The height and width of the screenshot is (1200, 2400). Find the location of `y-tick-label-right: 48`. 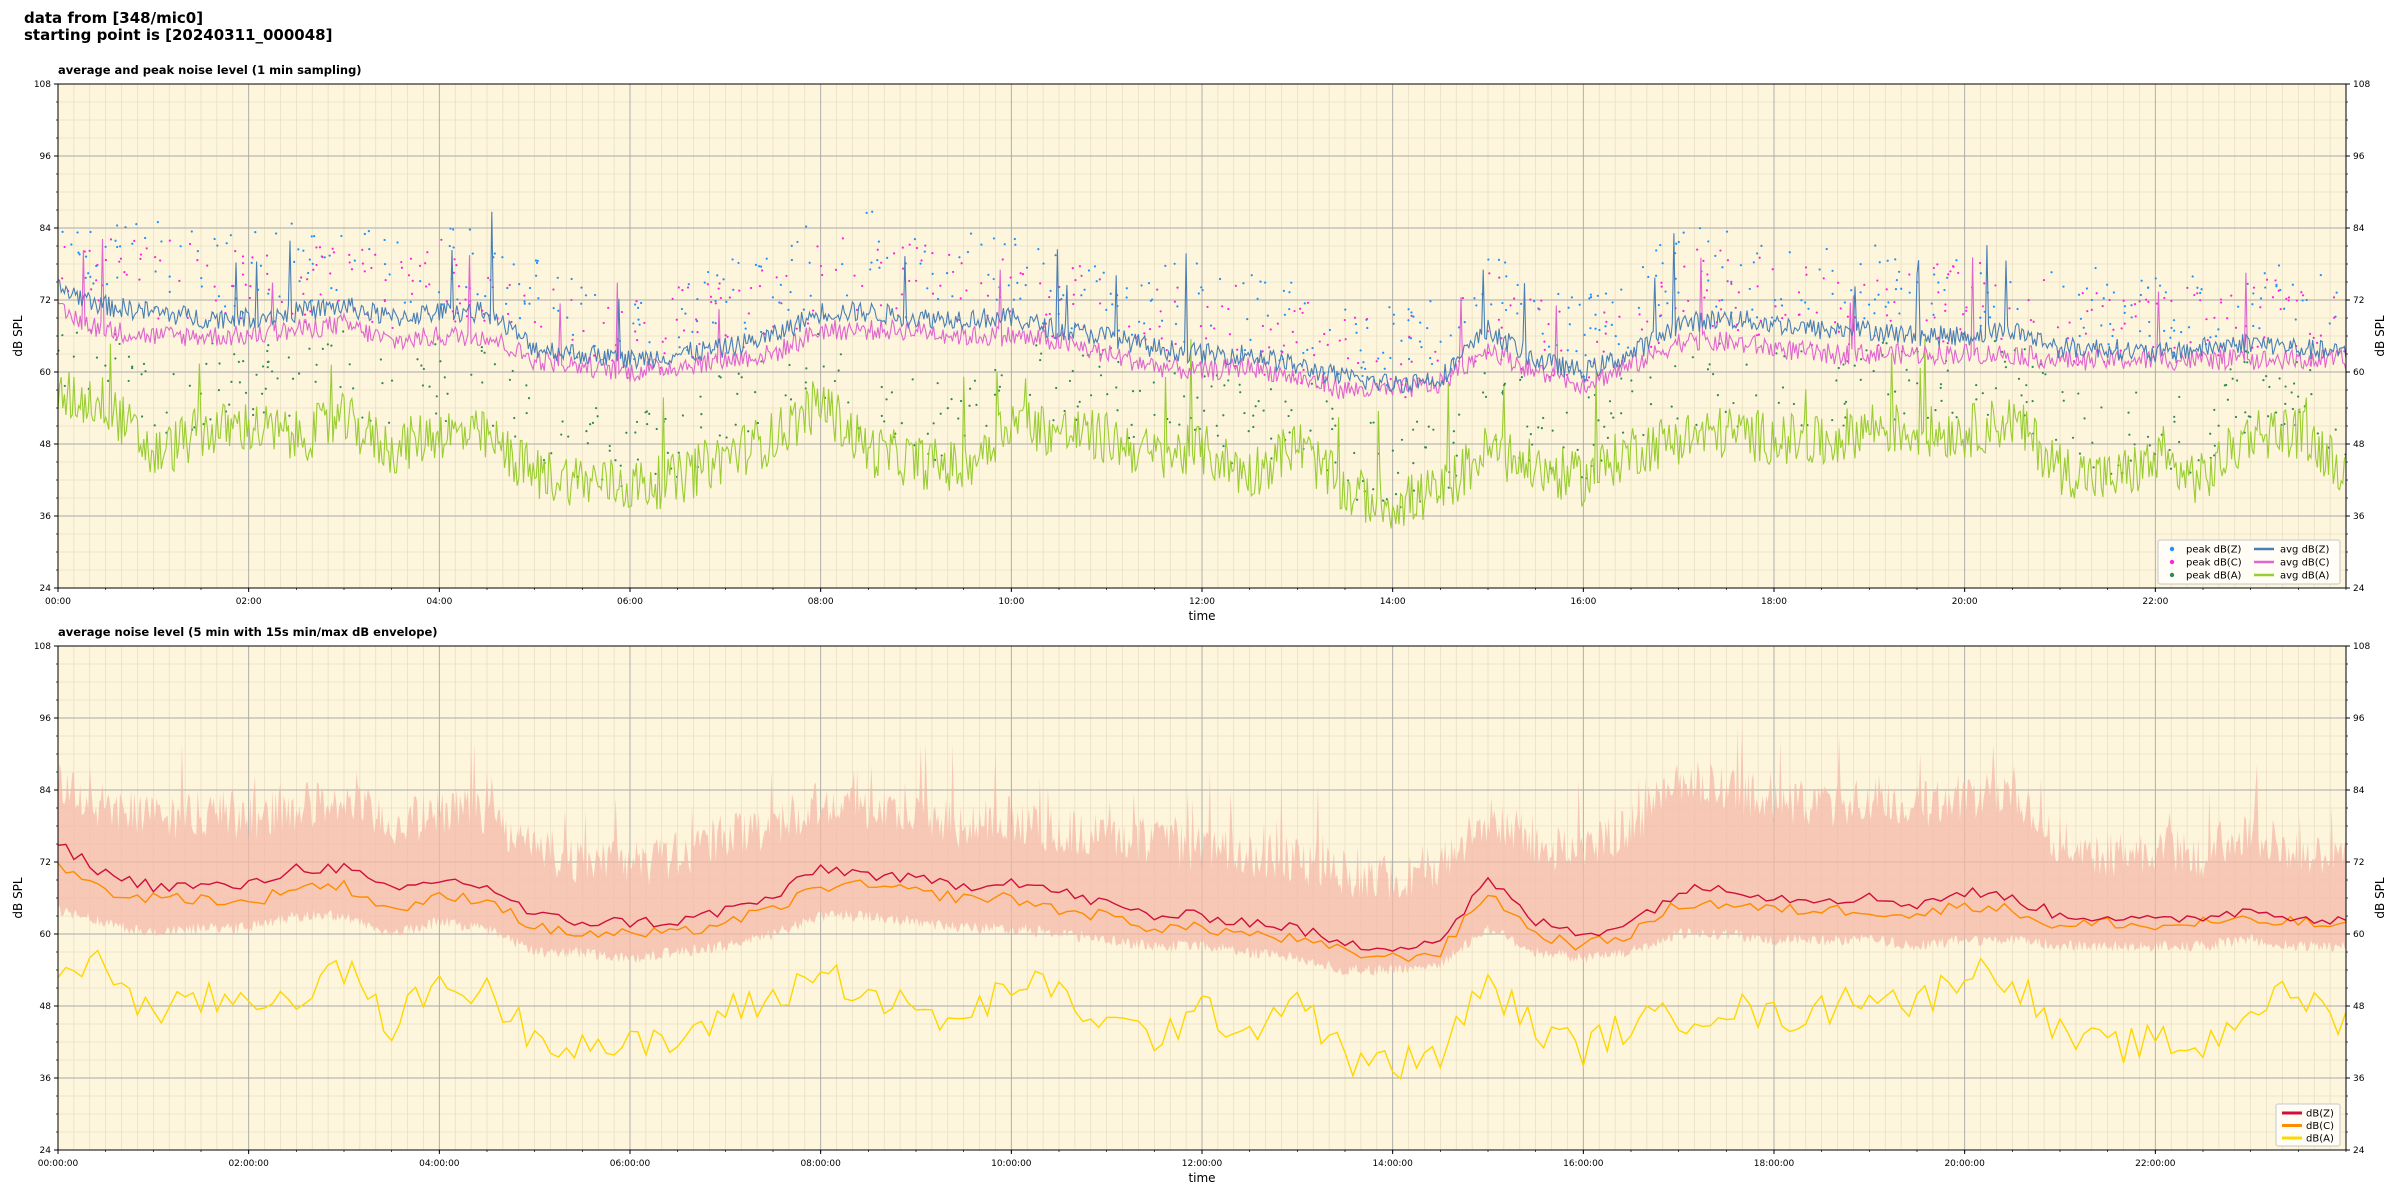

y-tick-label-right: 48 is located at coordinates (2359, 1007).